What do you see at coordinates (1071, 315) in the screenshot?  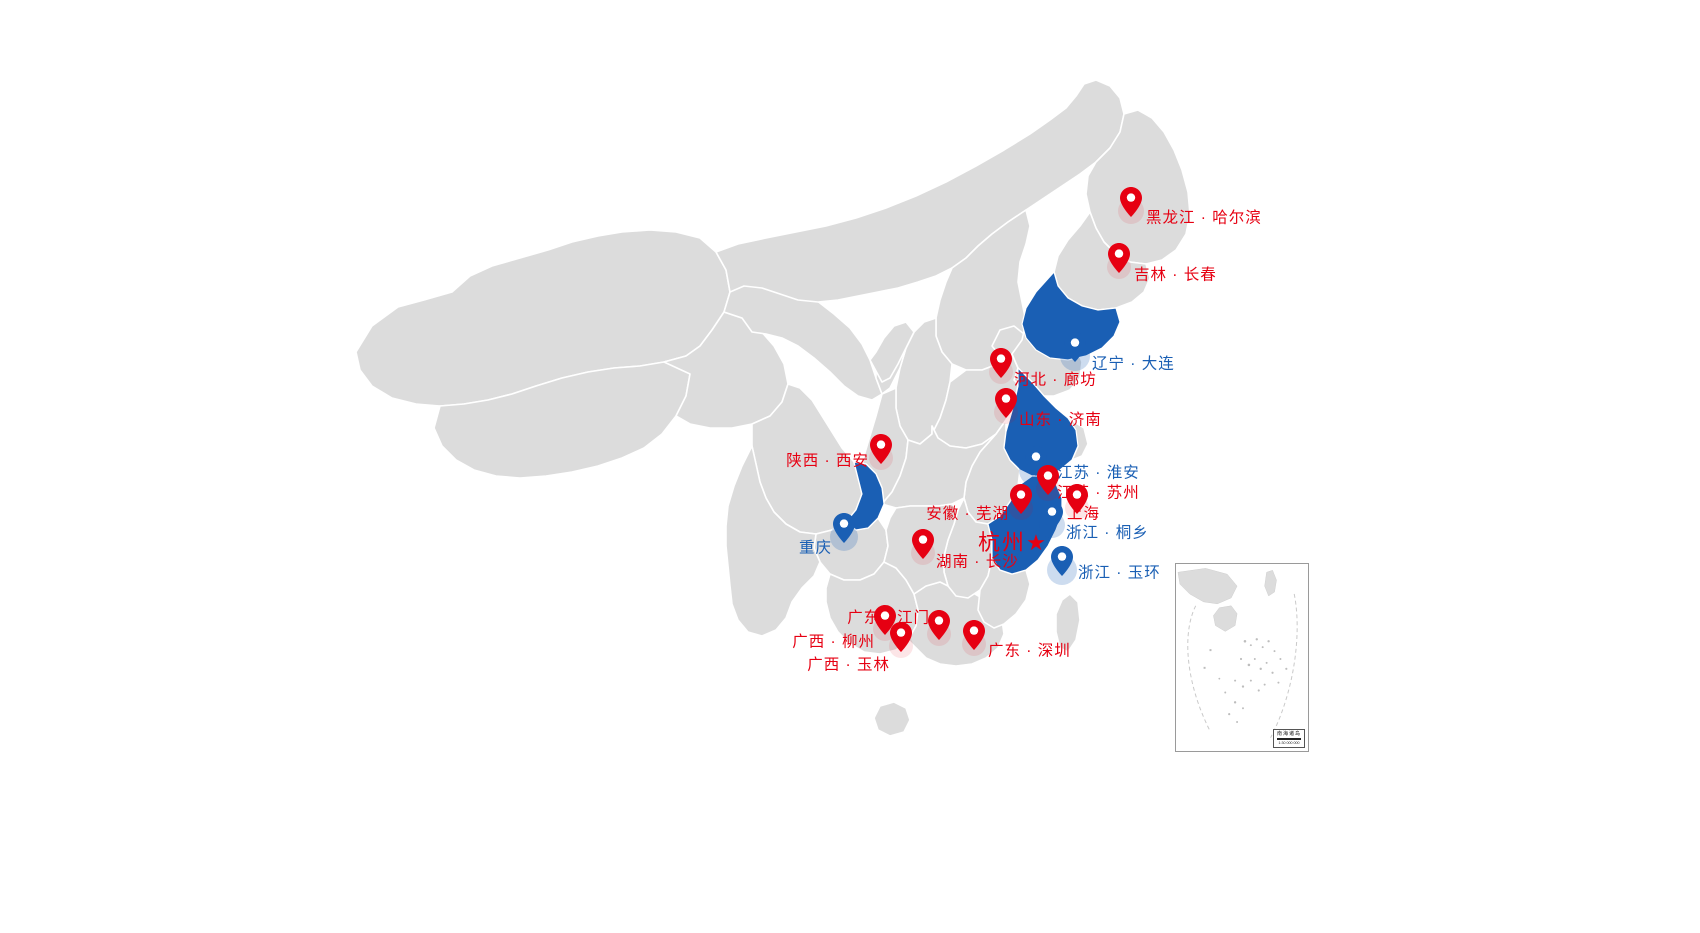 I see `liaoning-highlight` at bounding box center [1071, 315].